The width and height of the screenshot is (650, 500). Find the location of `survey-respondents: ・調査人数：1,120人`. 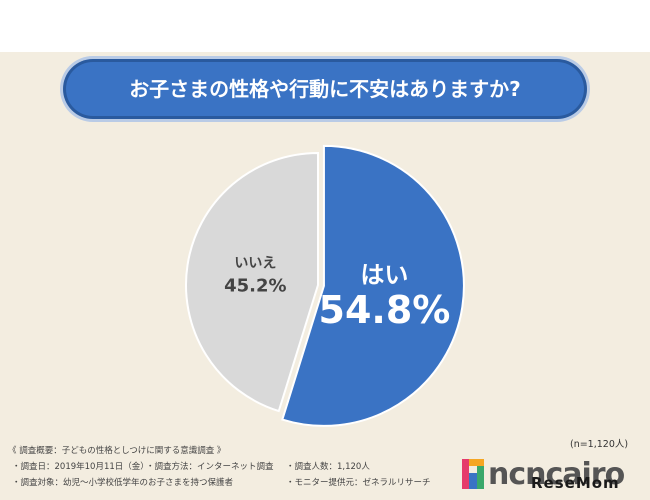

survey-respondents: ・調査人数：1,120人 is located at coordinates (328, 467).